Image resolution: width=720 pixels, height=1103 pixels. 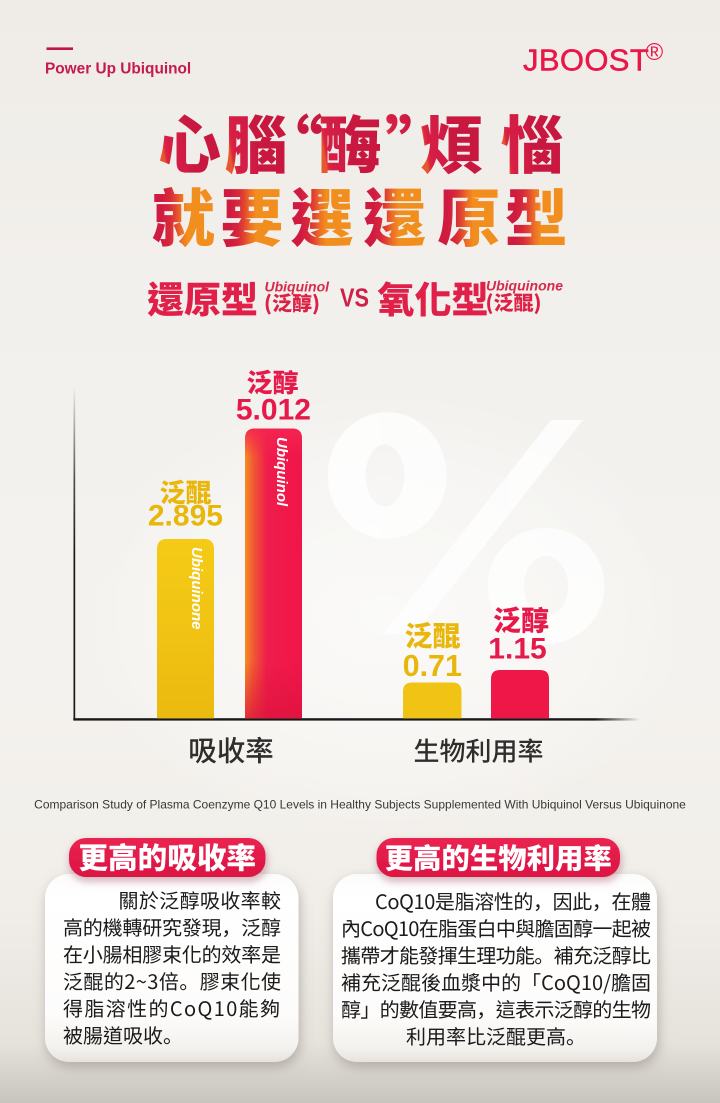 What do you see at coordinates (354, 298) in the screenshot?
I see `svg-text: VS` at bounding box center [354, 298].